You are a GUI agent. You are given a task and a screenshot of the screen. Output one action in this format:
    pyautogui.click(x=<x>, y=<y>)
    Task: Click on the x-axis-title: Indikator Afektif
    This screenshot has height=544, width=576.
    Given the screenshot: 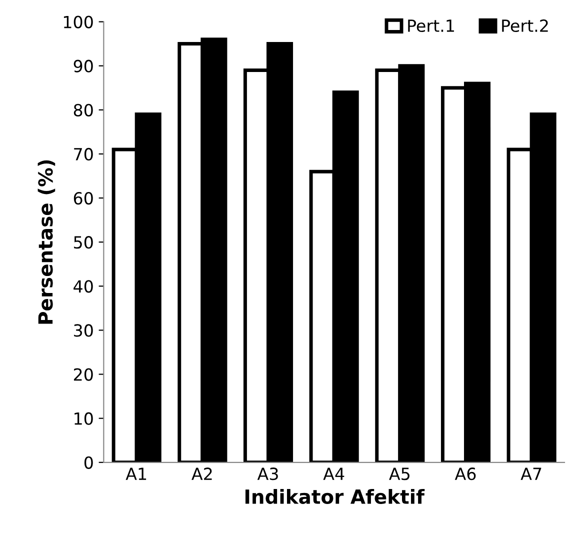 What is the action you would take?
    pyautogui.click(x=335, y=496)
    